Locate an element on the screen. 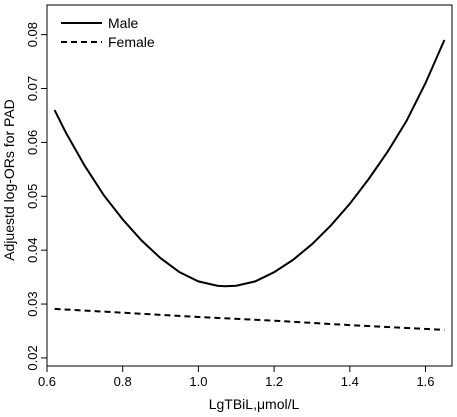 This screenshot has height=417, width=457. y-tick-label: 0.06 is located at coordinates (32, 142).